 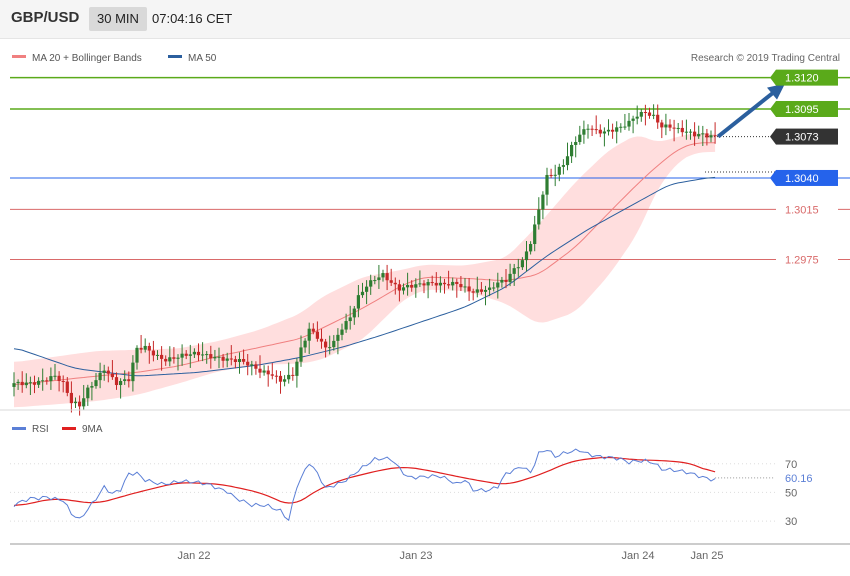 I want to click on rsi-tick-label: 30, so click(x=791, y=522).